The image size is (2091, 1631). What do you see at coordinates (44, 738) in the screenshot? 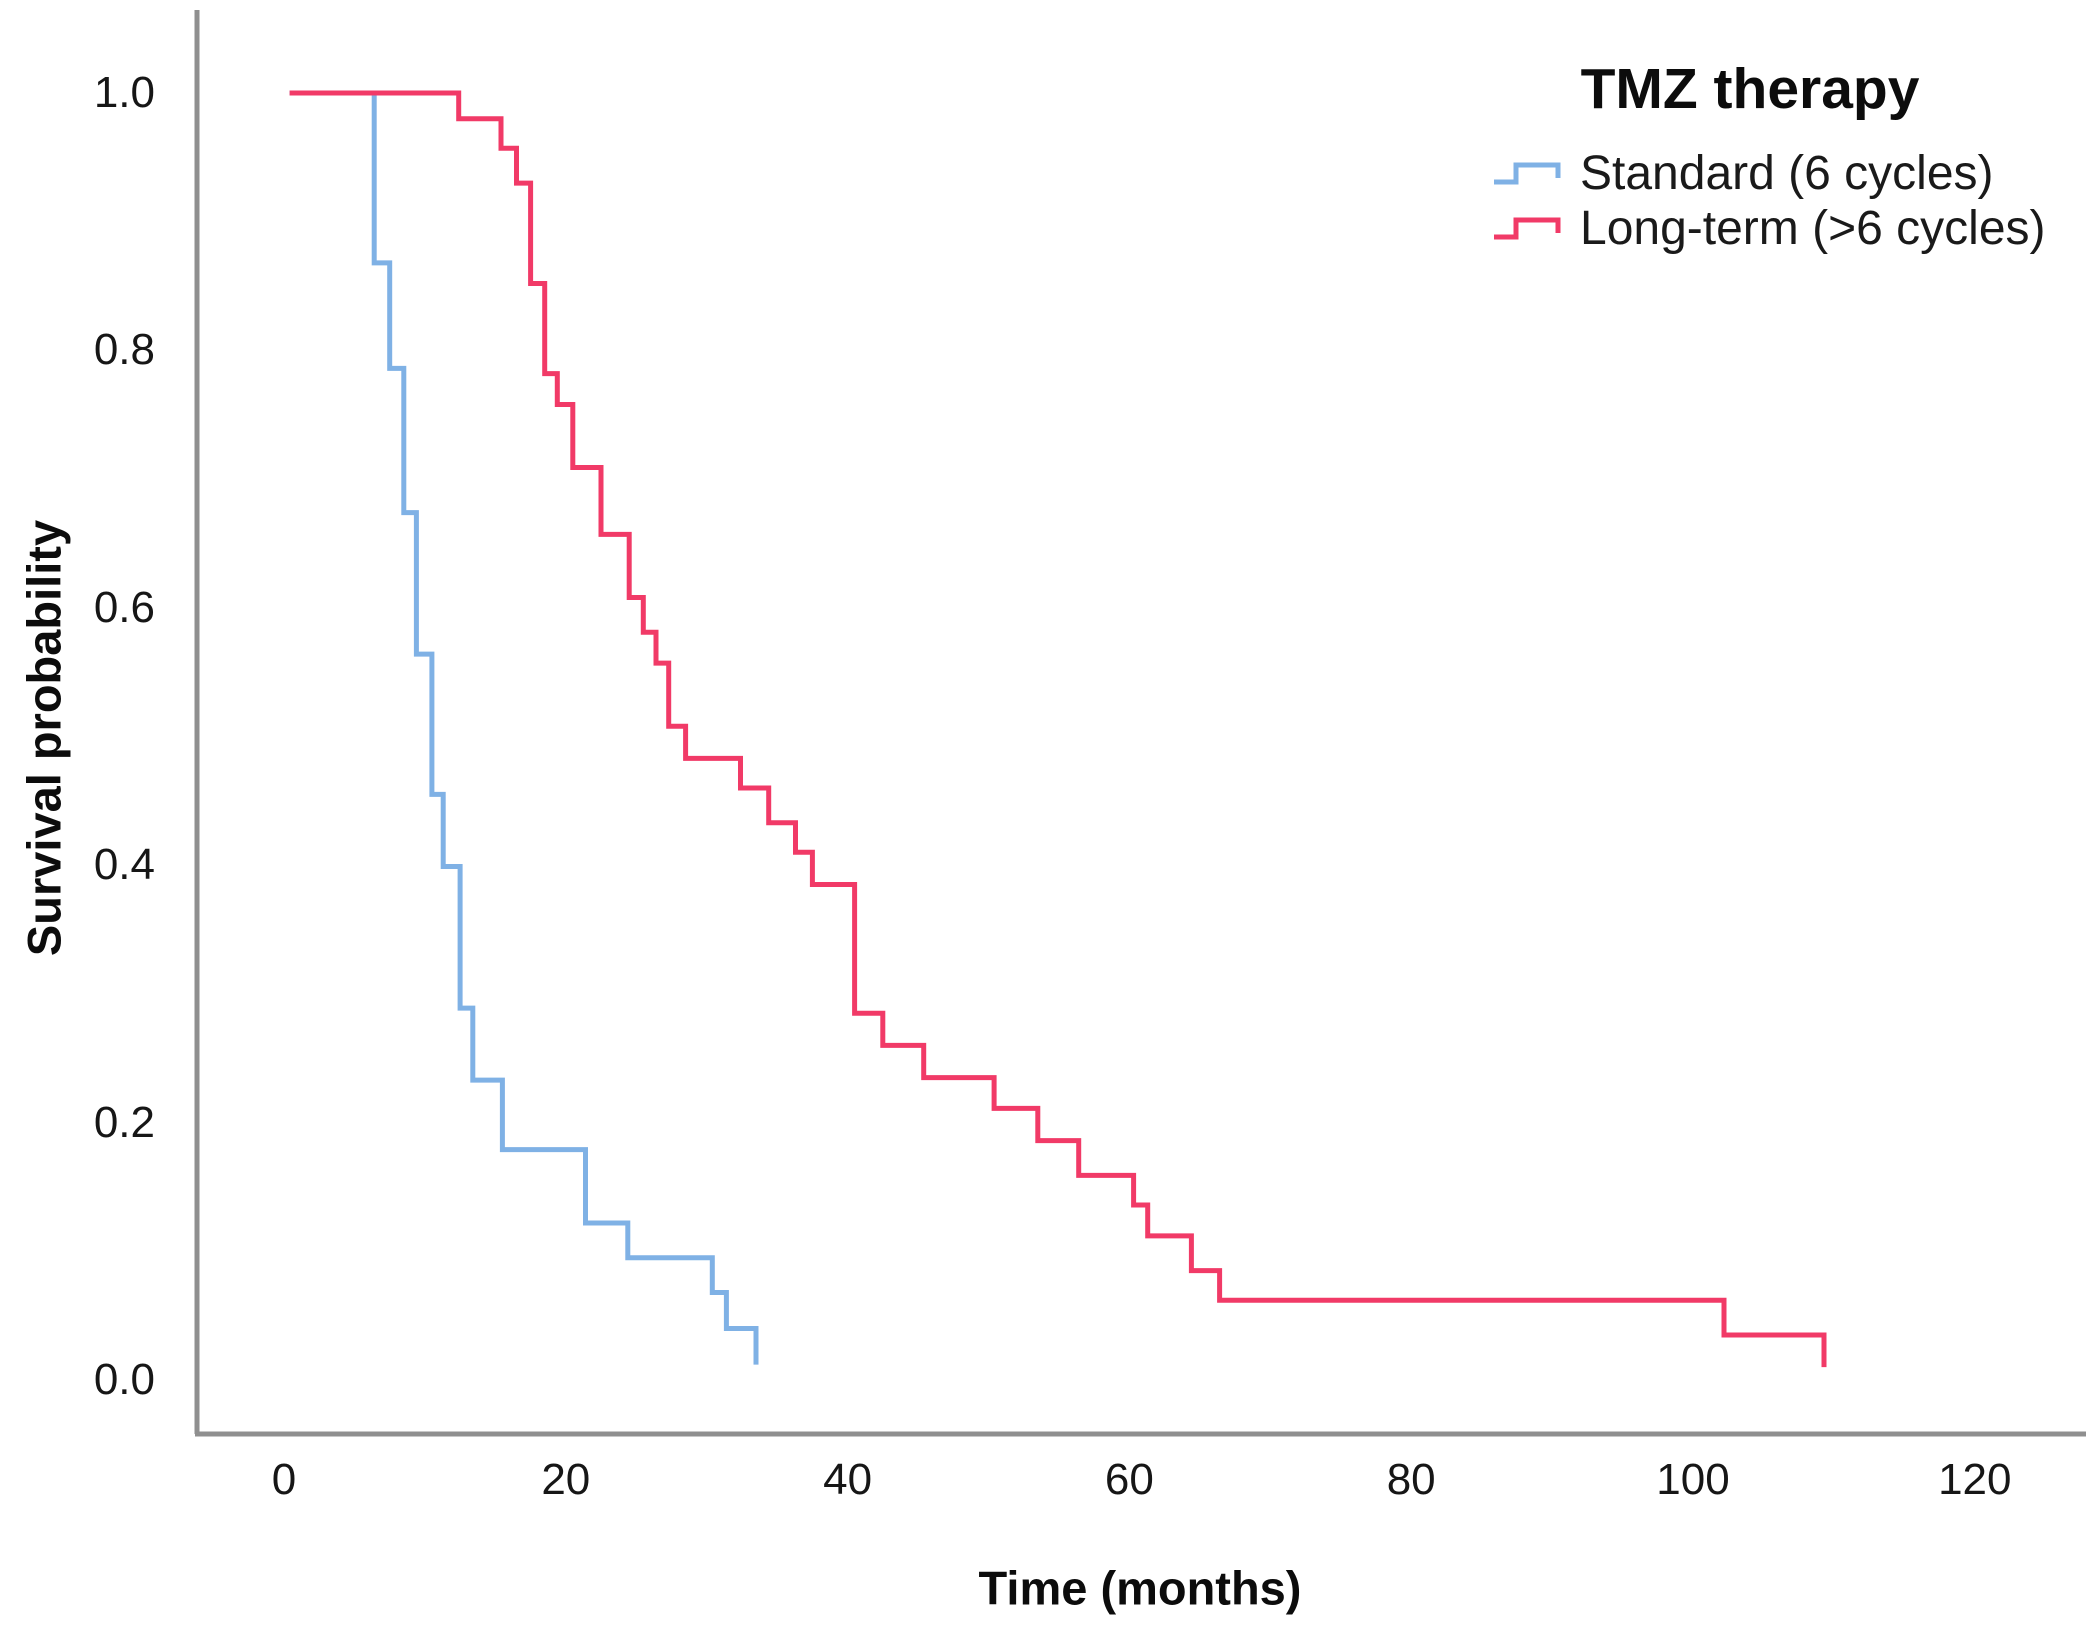
I see `y-axis-title: Survival probability` at bounding box center [44, 738].